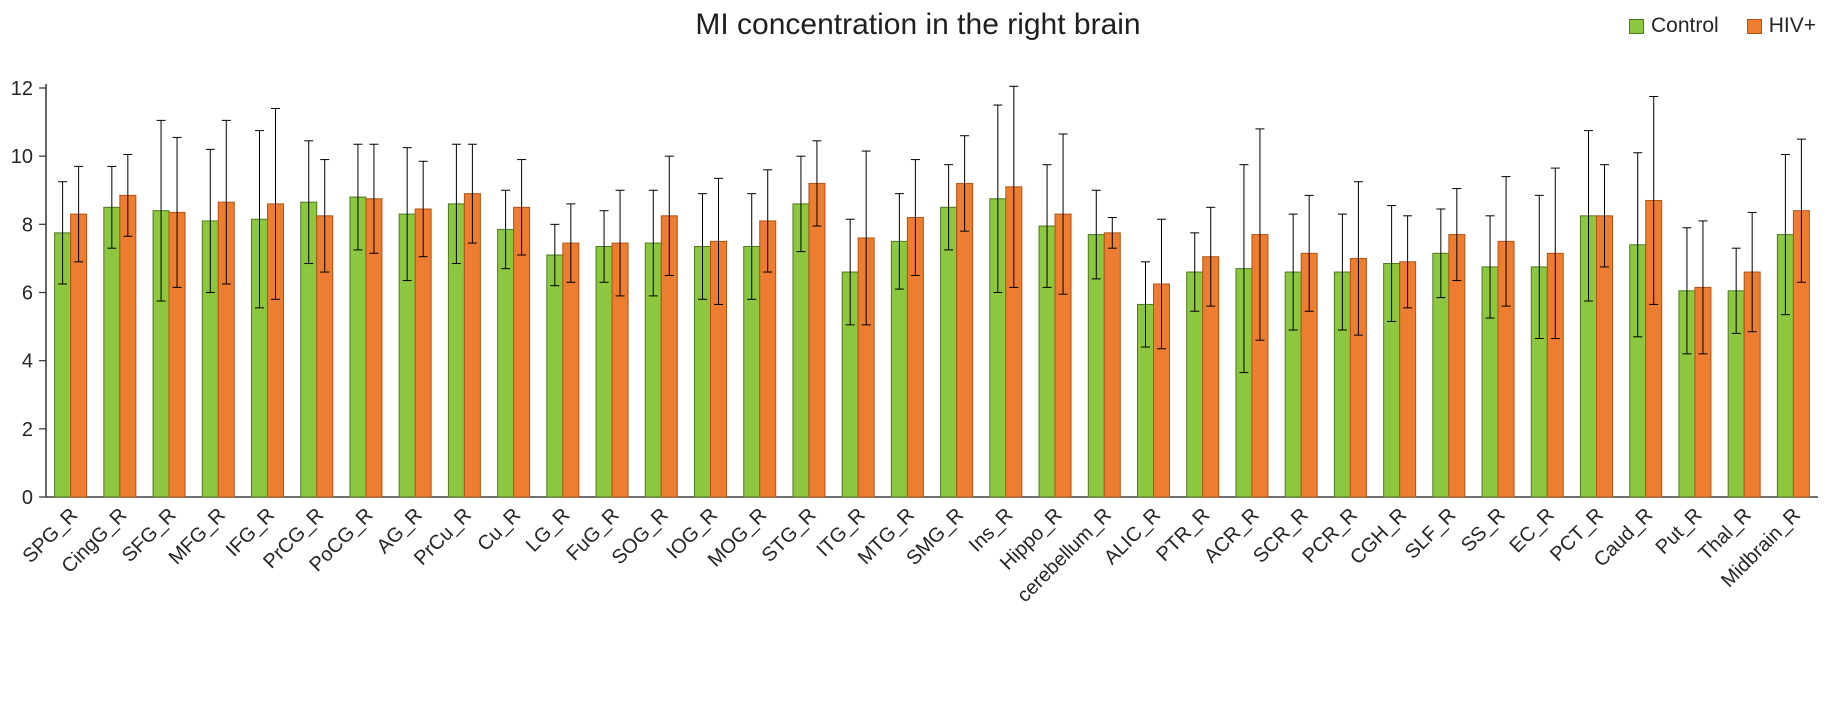 This screenshot has width=1836, height=720. What do you see at coordinates (499, 530) in the screenshot?
I see `x-tick-label: Cu_R` at bounding box center [499, 530].